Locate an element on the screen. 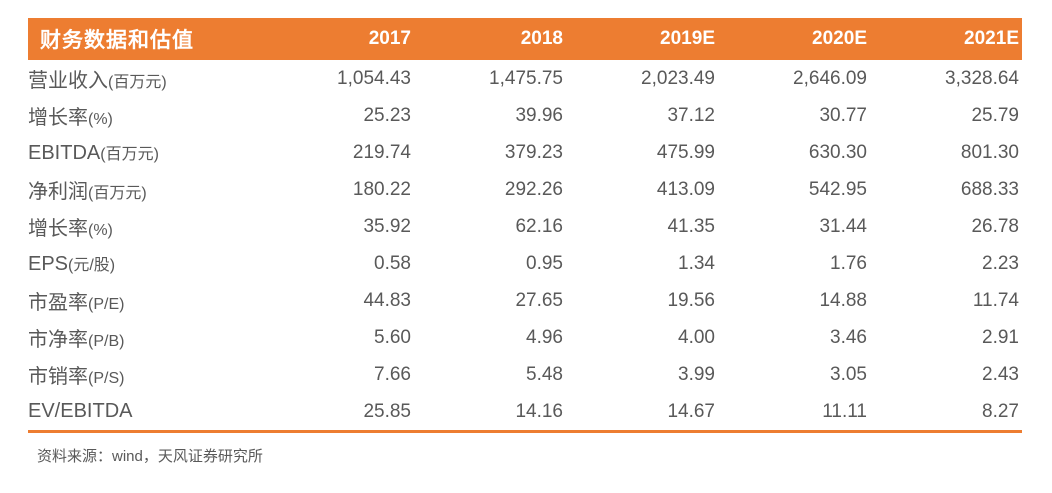 Image resolution: width=1052 pixels, height=493 pixels. value-cell: 39.96 is located at coordinates (539, 115).